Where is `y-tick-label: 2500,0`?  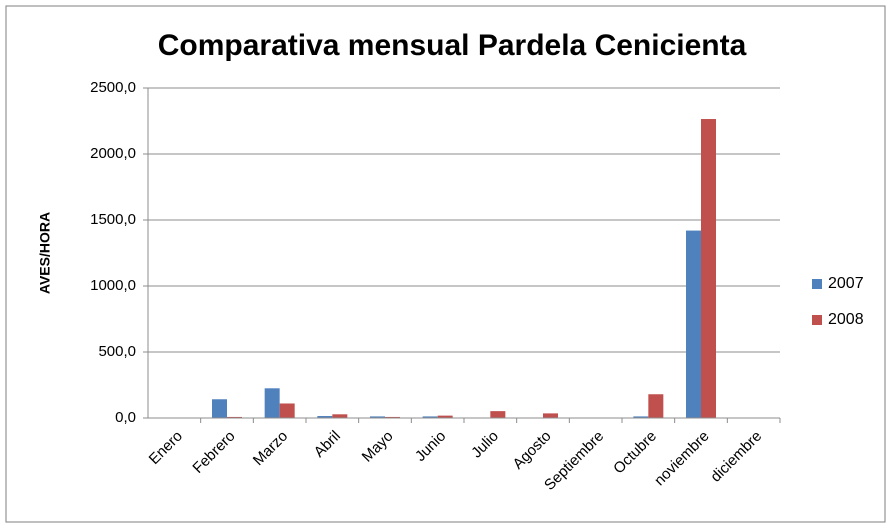
y-tick-label: 2500,0 is located at coordinates (113, 87).